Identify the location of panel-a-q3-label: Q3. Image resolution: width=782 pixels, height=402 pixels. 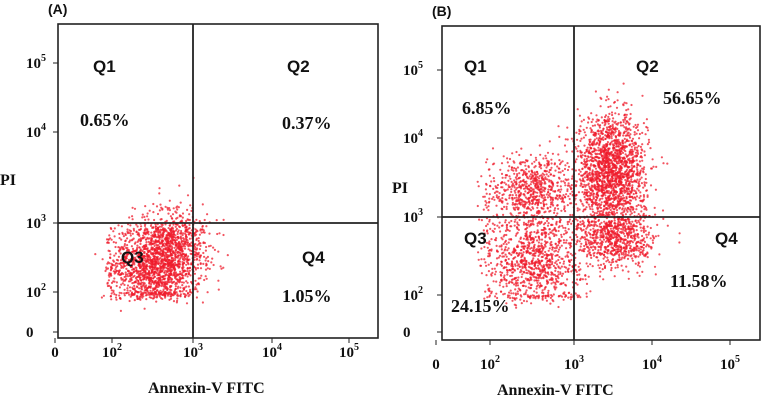
(132, 257).